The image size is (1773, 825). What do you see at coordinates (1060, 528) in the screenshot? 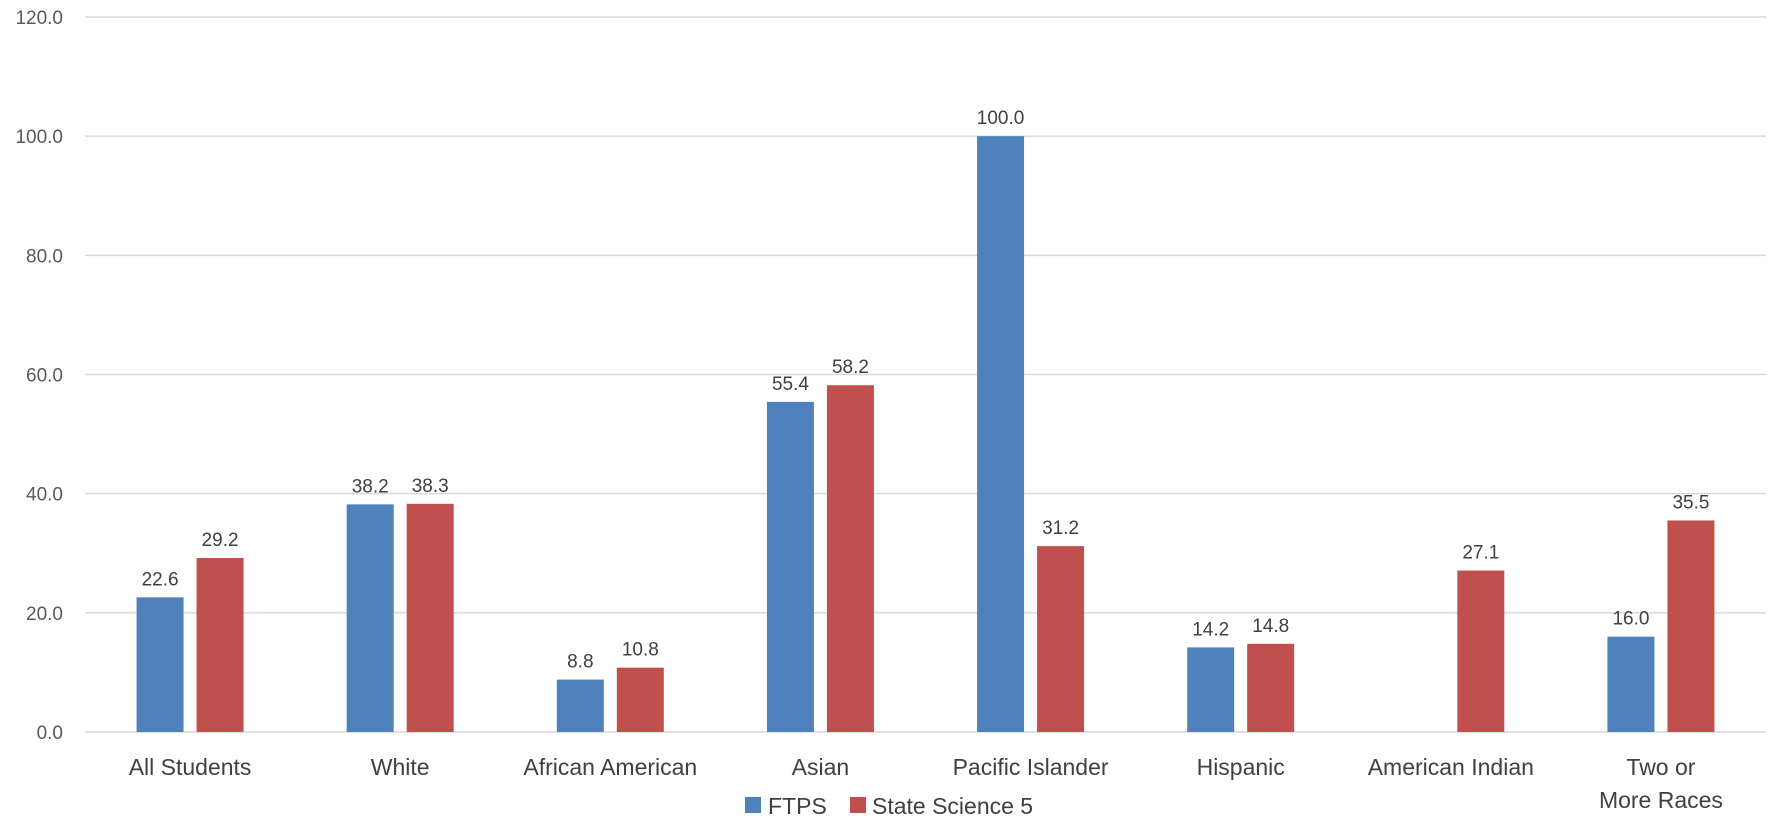
I see `data-label-state-science-5-pacific-islander: 31.2` at bounding box center [1060, 528].